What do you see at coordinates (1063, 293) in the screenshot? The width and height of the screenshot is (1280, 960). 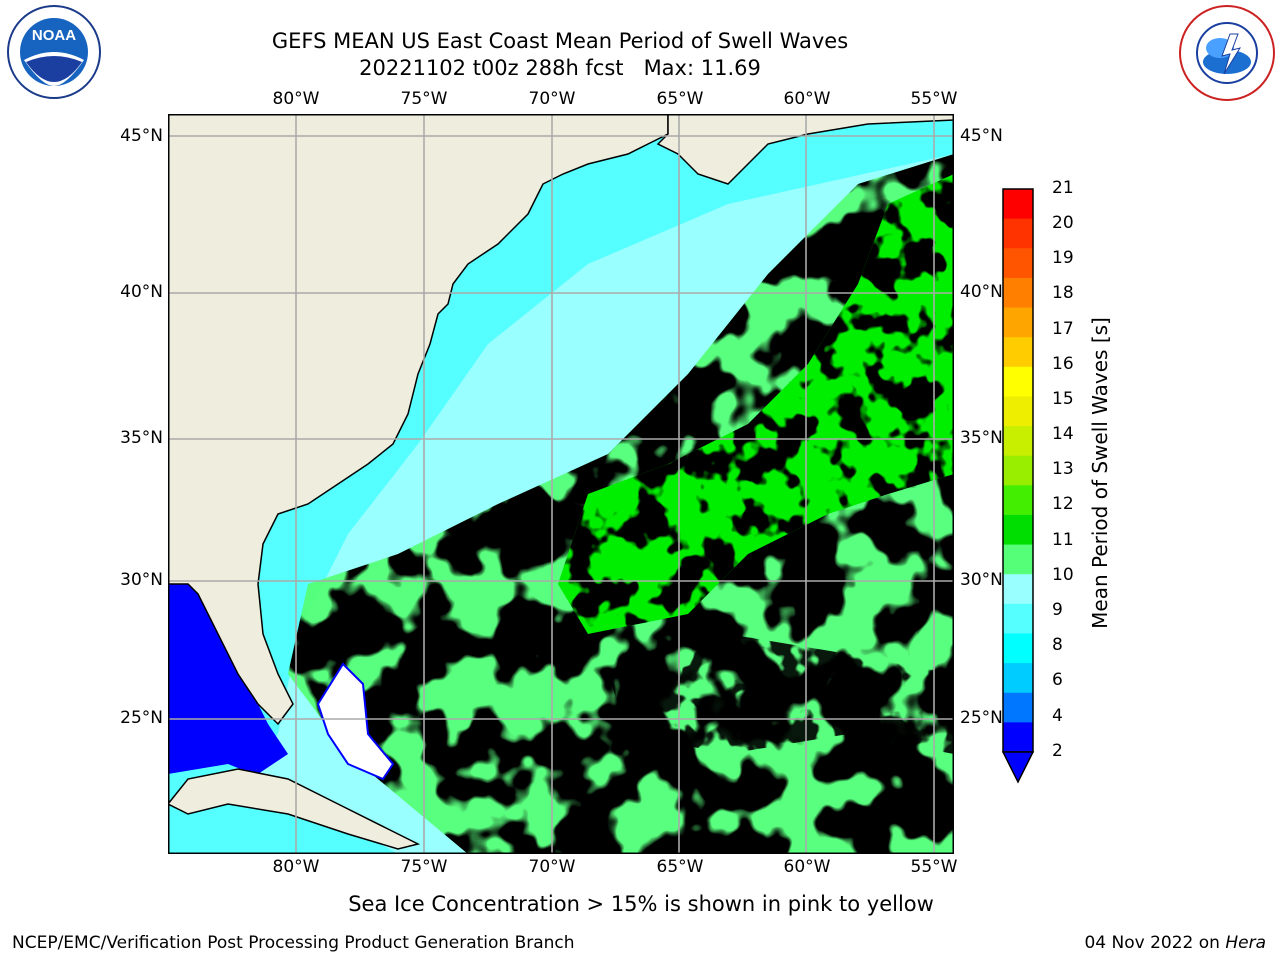 I see `colorbar-tick: 18` at bounding box center [1063, 293].